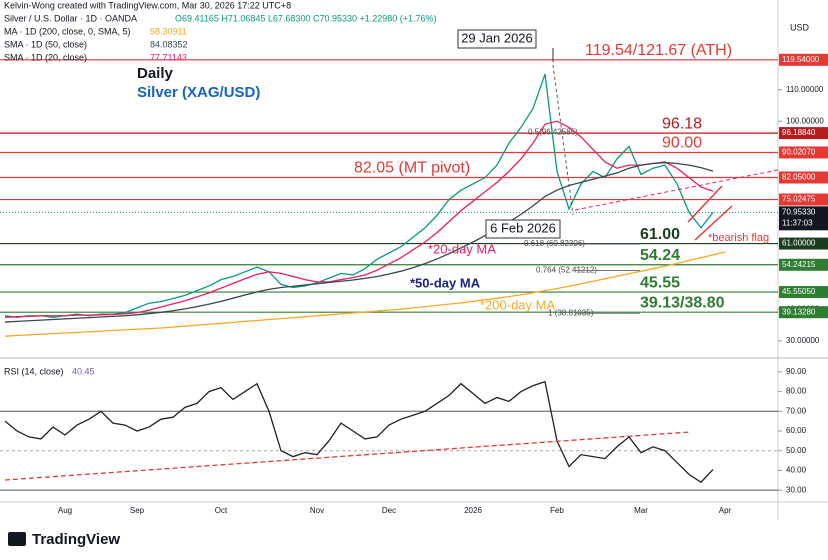 The height and width of the screenshot is (560, 828). I want to click on x-tick-label: 2026, so click(473, 510).